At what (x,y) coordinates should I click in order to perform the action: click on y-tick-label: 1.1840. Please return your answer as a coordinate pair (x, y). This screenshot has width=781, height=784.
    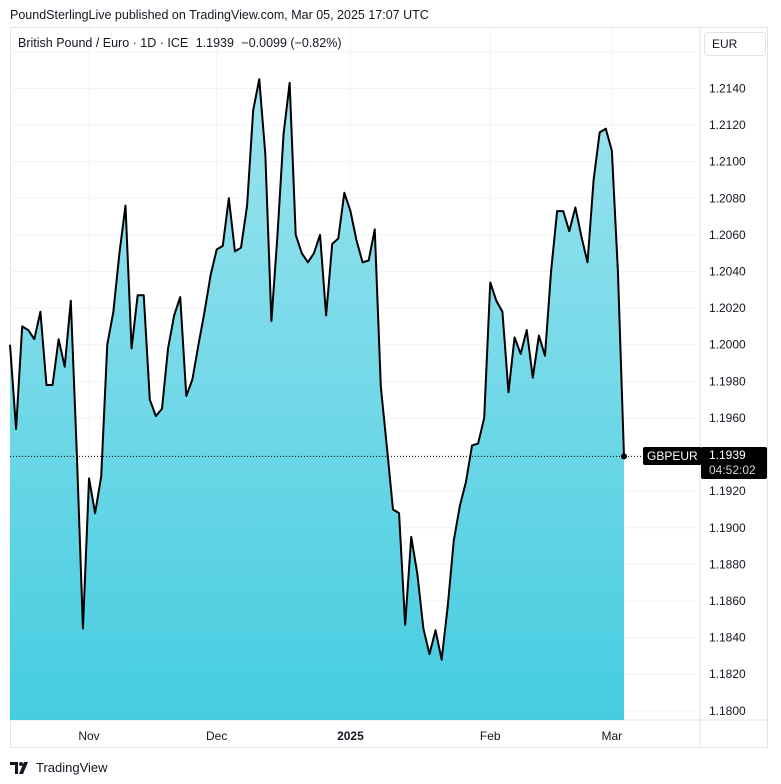
    Looking at the image, I should click on (727, 638).